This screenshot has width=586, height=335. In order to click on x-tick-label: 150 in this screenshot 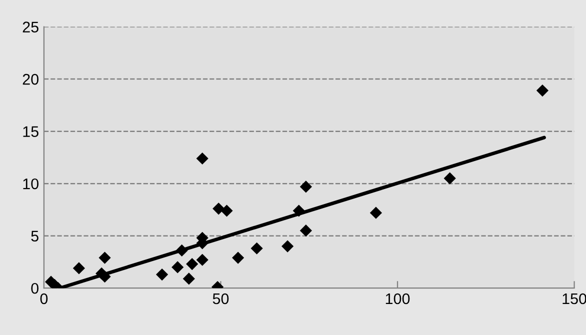, I will do `click(574, 298)`.